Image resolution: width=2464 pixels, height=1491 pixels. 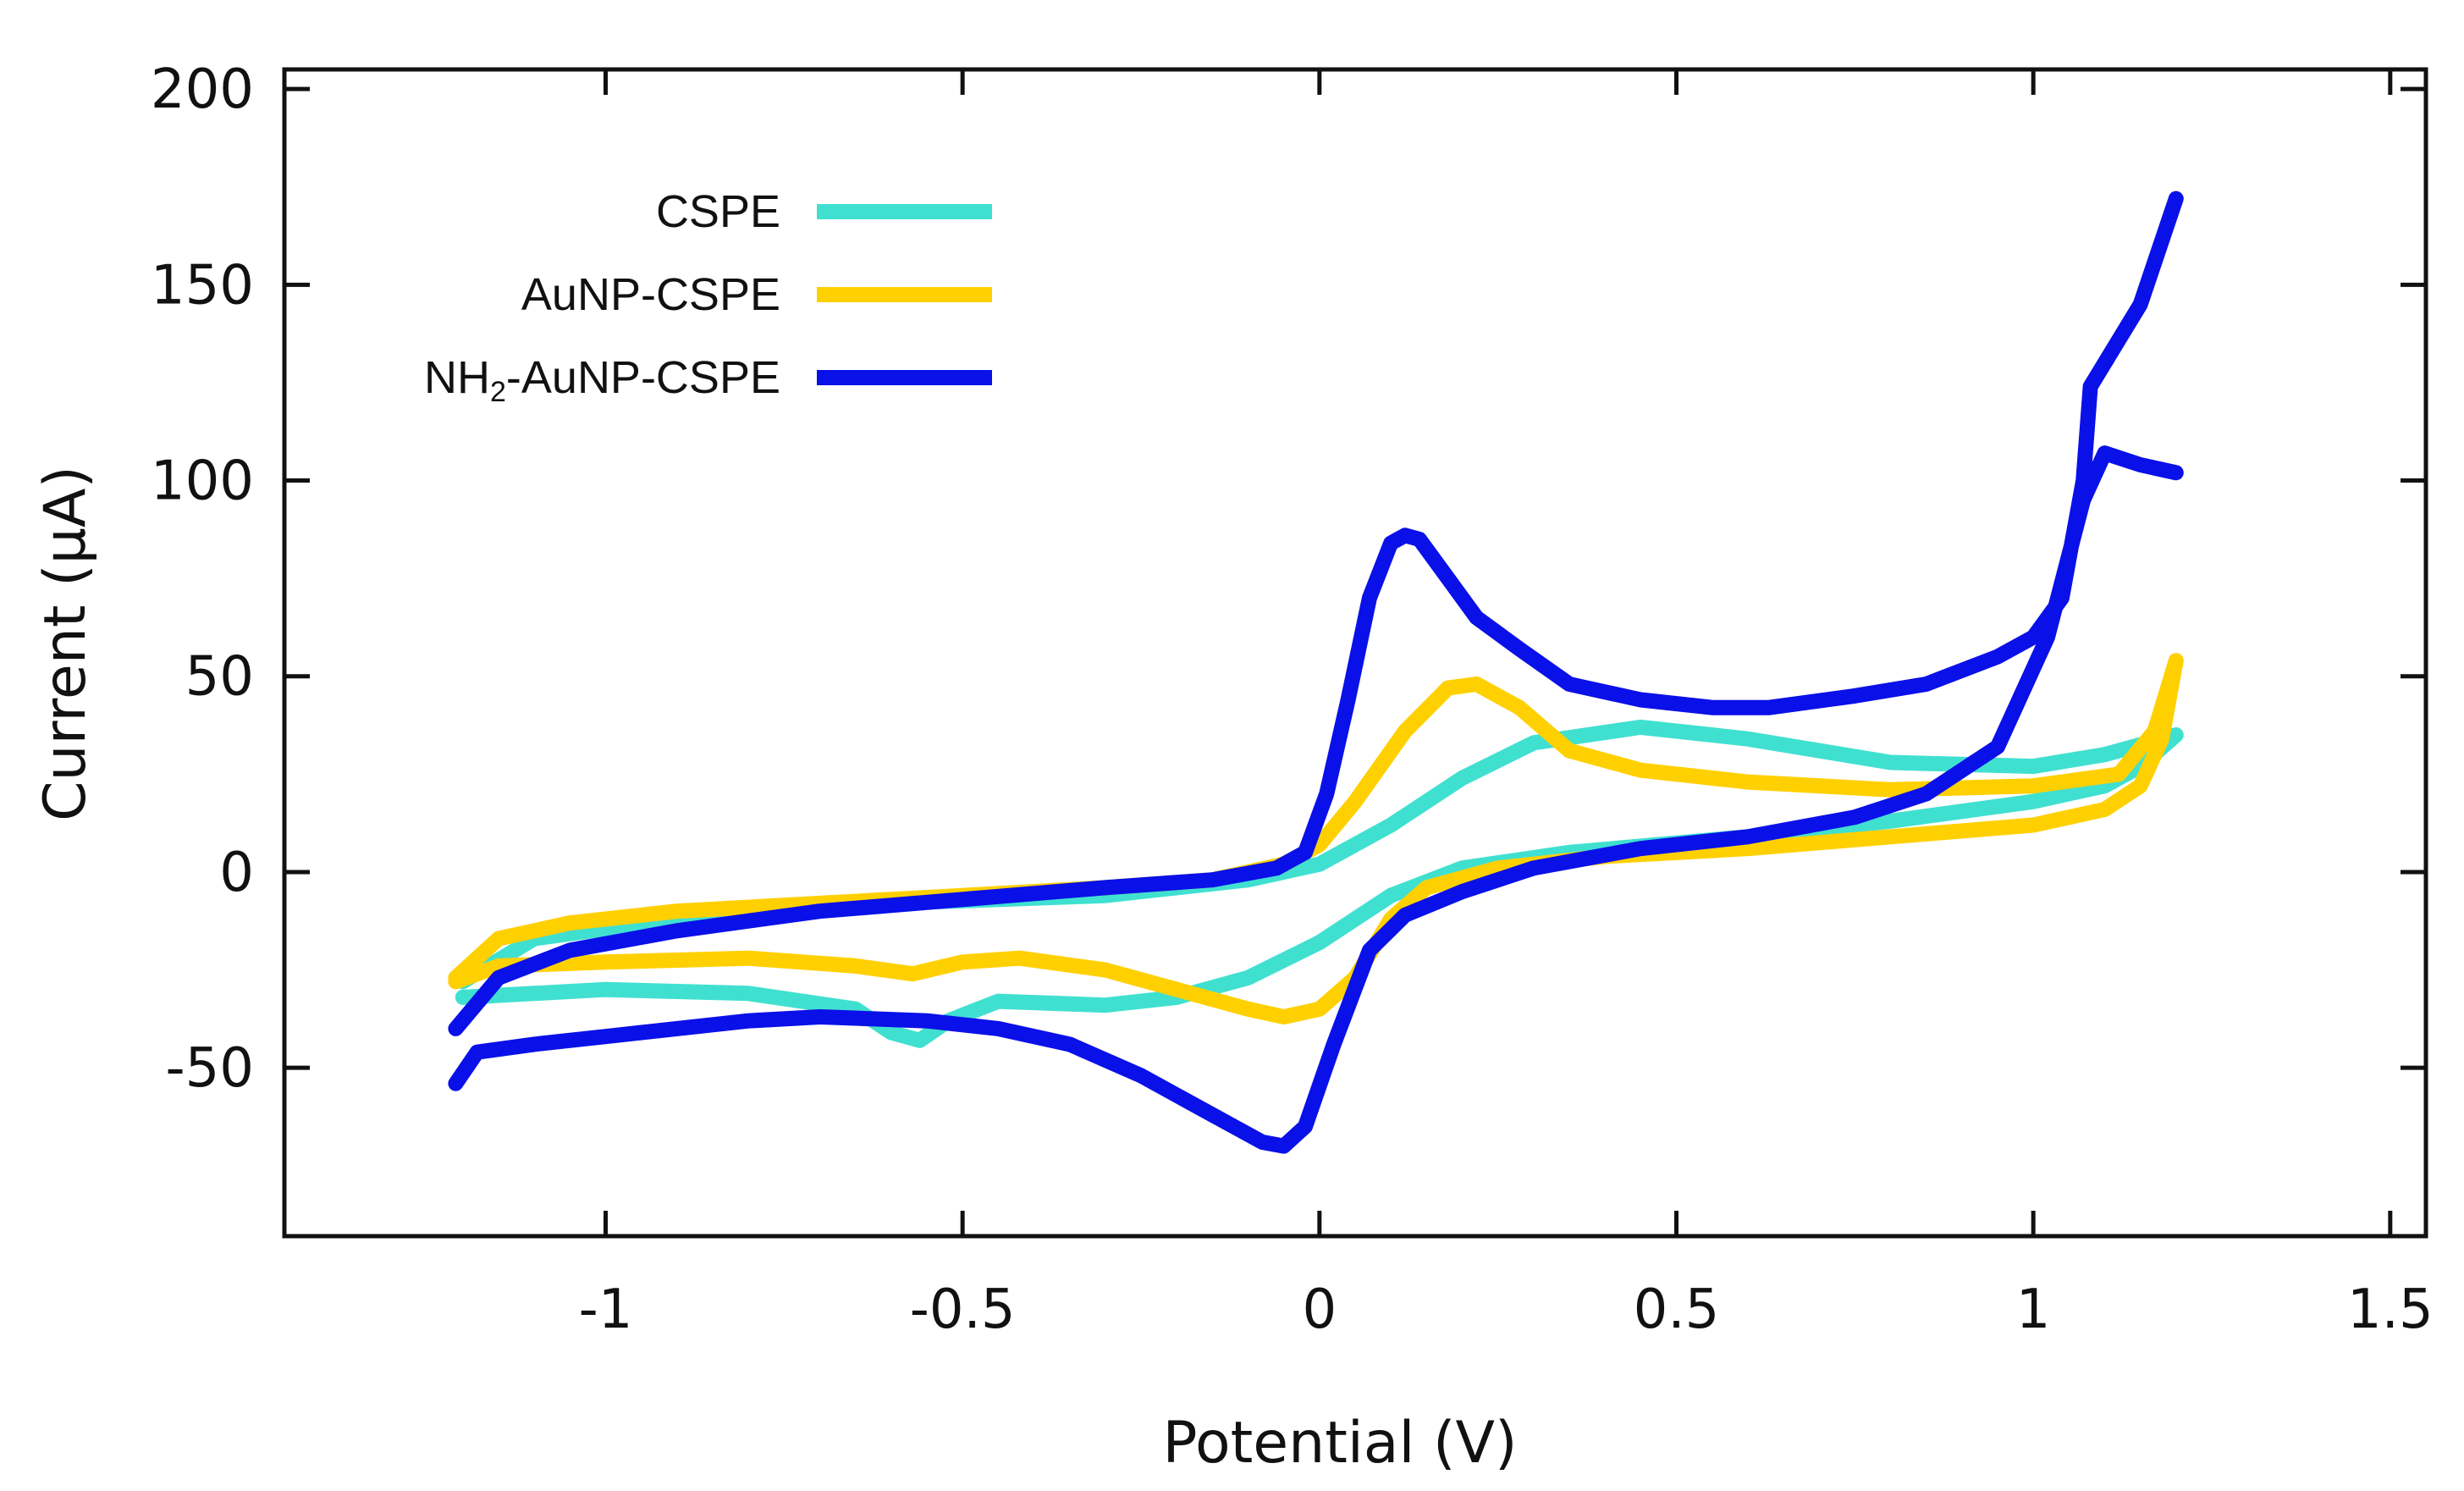 What do you see at coordinates (963, 1309) in the screenshot?
I see `x-tick-label: -0.5` at bounding box center [963, 1309].